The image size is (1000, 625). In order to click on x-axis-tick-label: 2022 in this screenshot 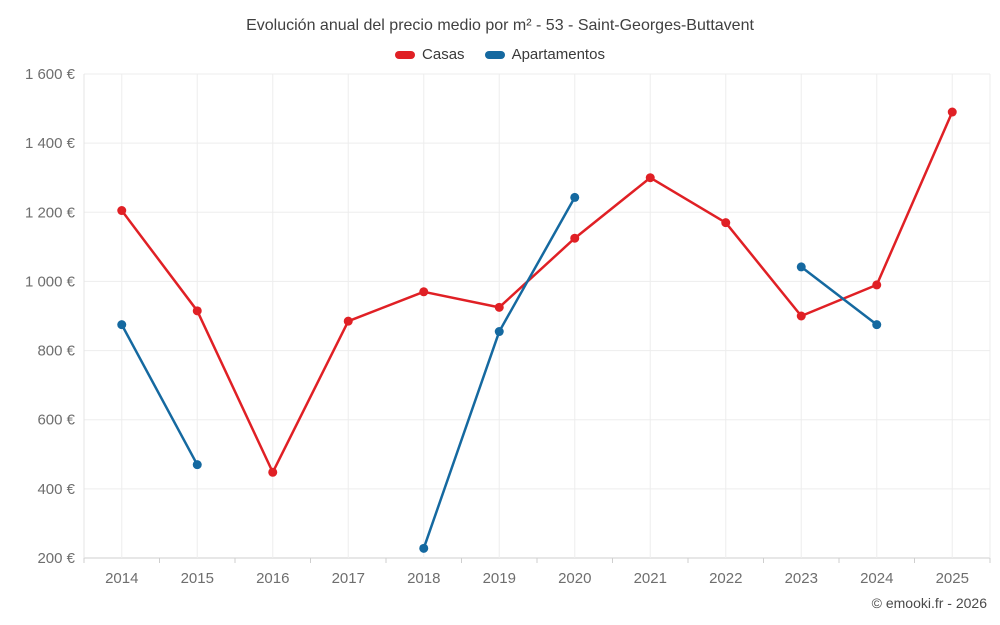, I will do `click(725, 578)`.